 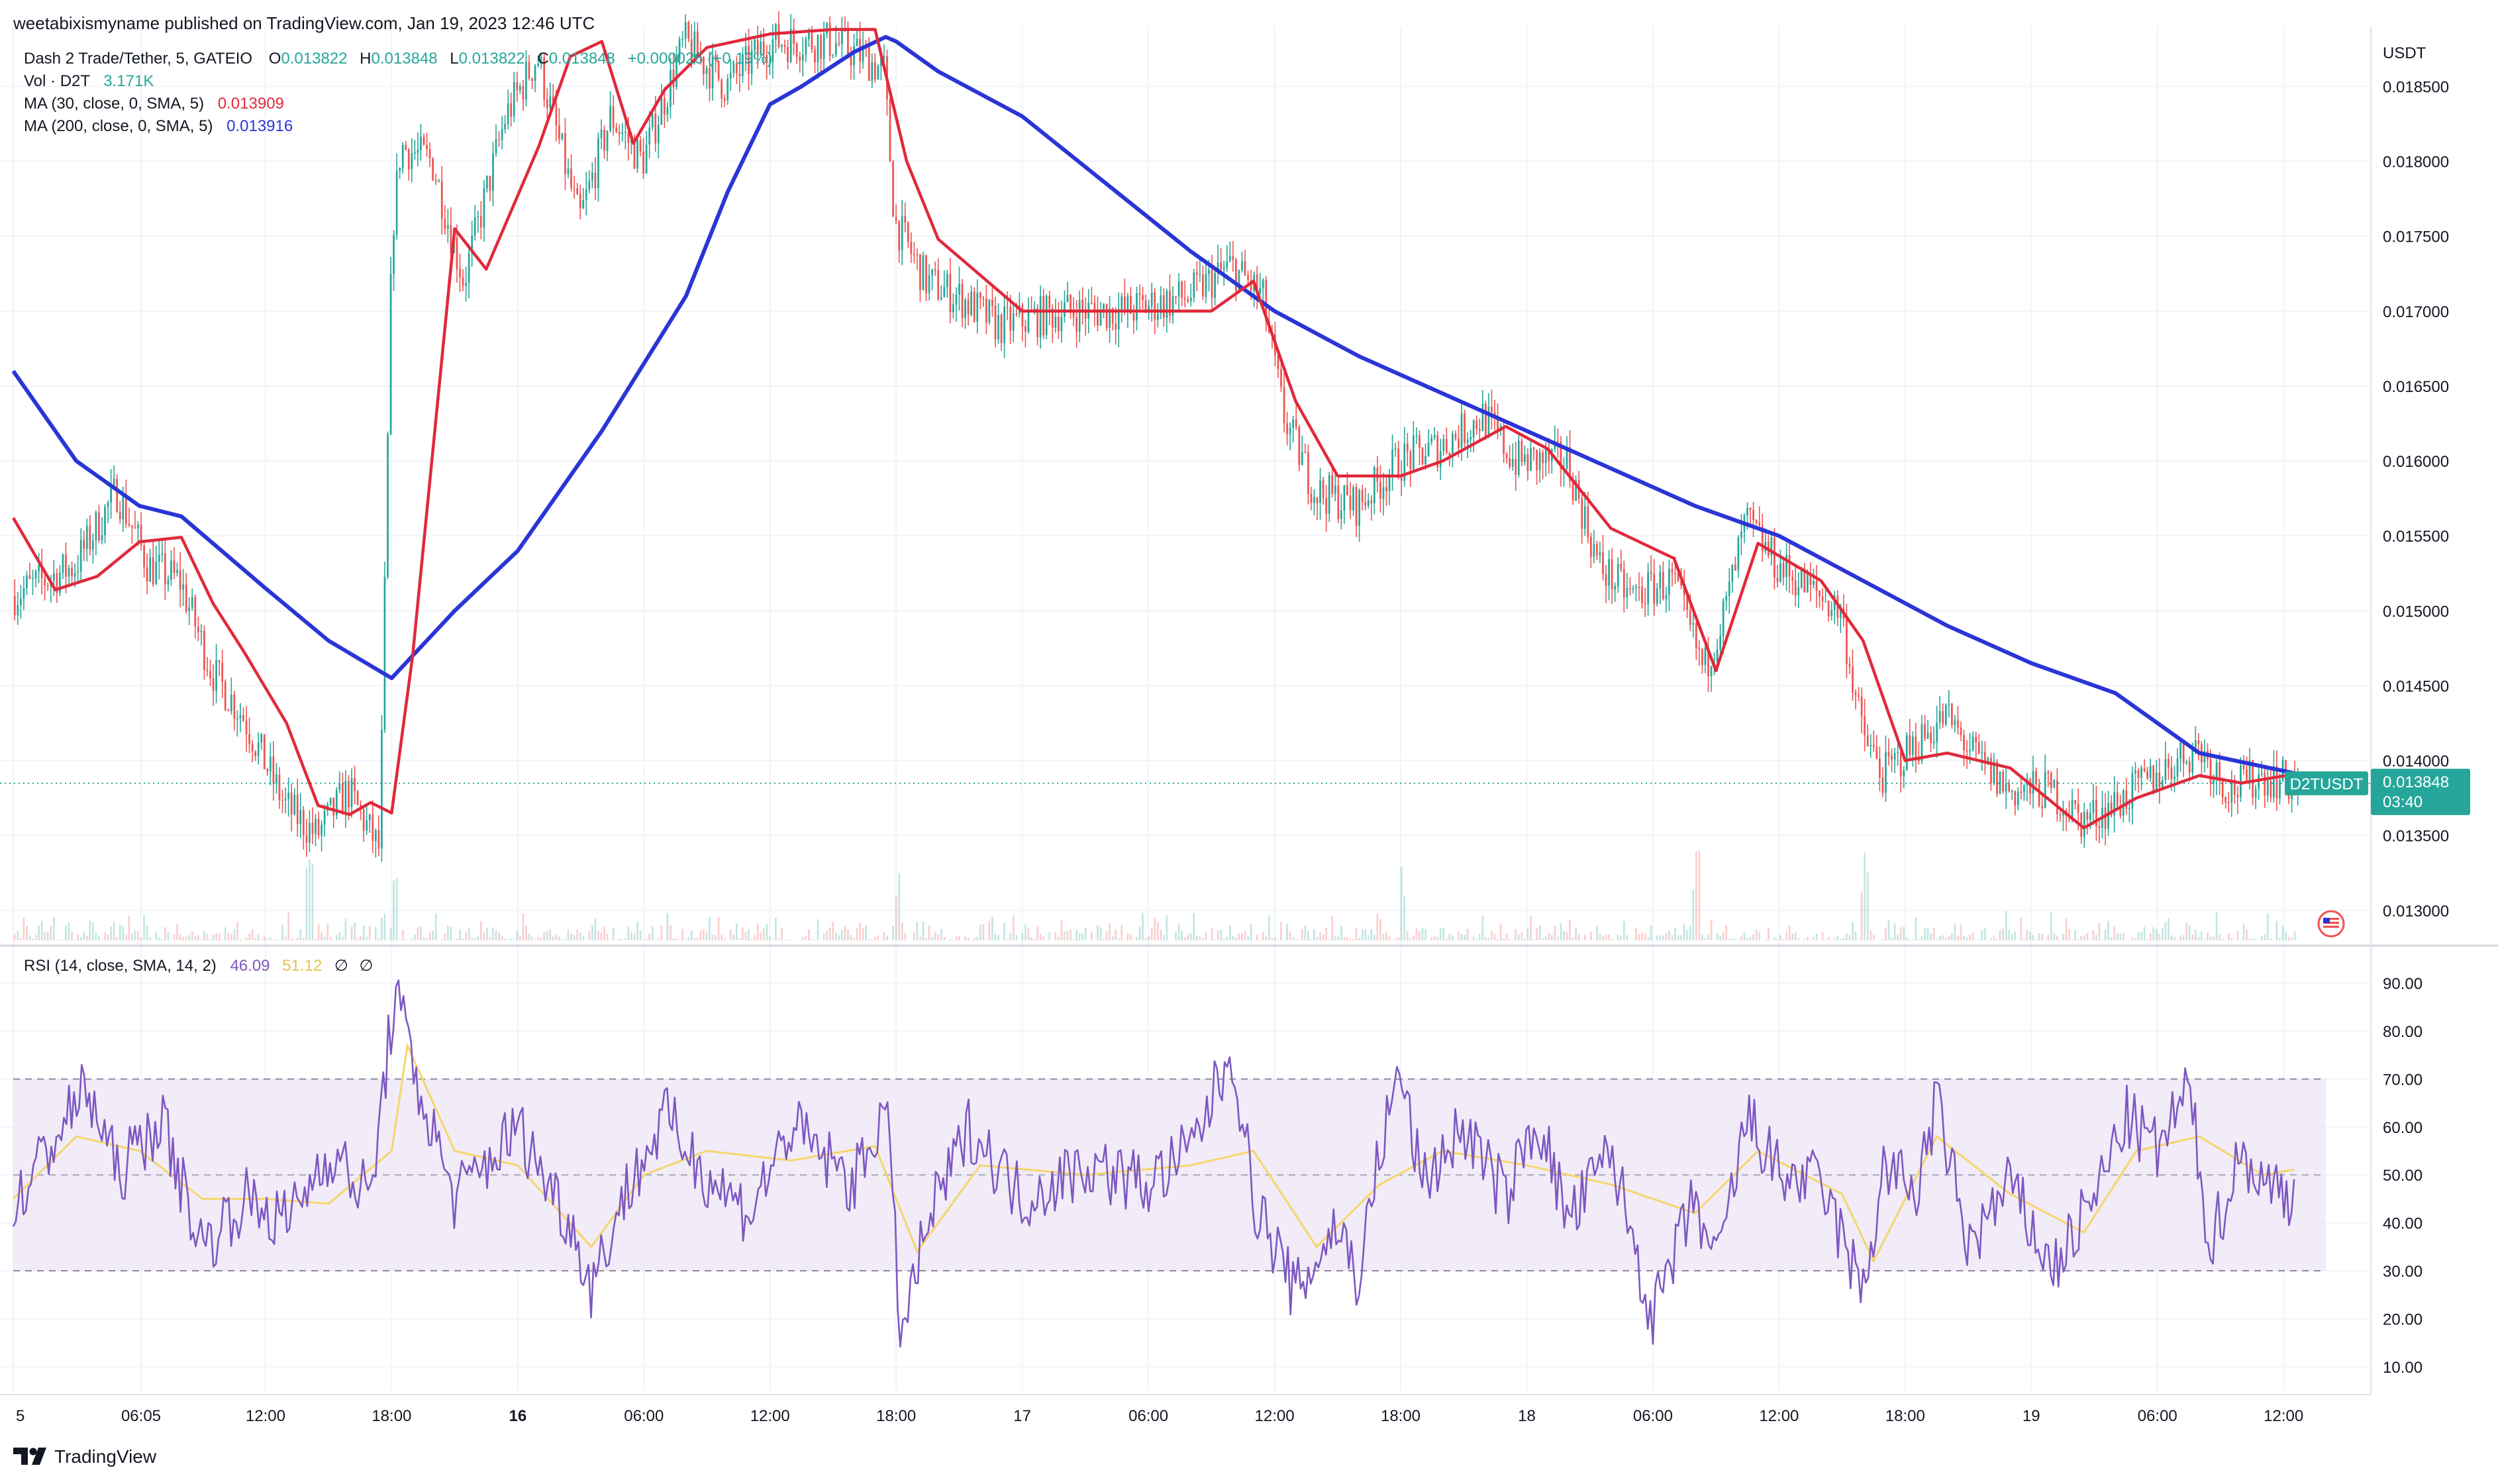 I want to click on us-flag-icon, so click(x=2331, y=923).